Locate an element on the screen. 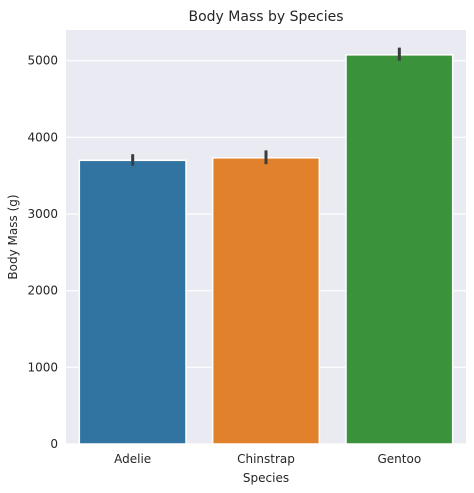 The height and width of the screenshot is (493, 474). y-tick-label: 0 is located at coordinates (54, 444).